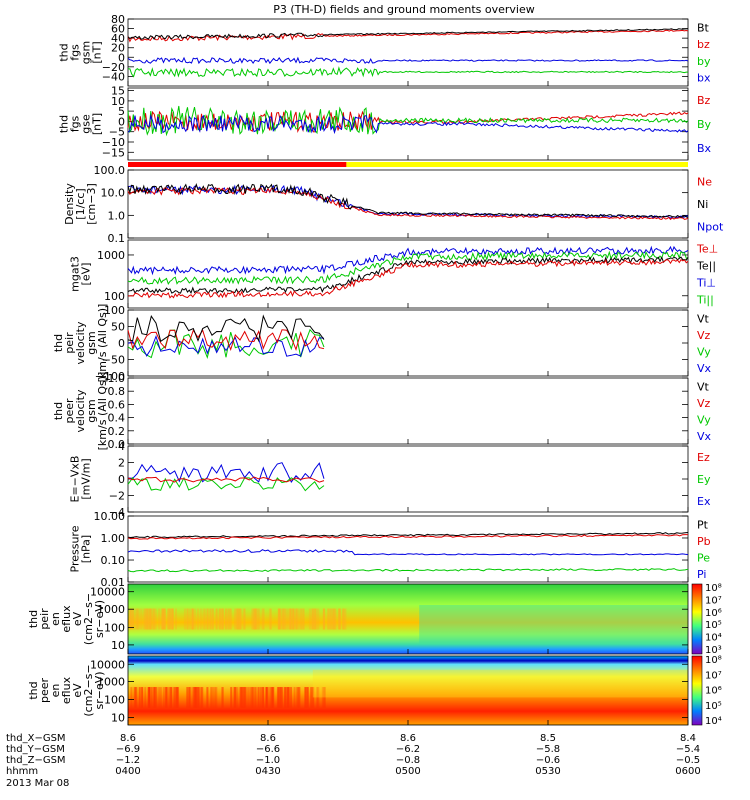  Describe the element at coordinates (121, 463) in the screenshot. I see `y-tick-label: 2` at that location.